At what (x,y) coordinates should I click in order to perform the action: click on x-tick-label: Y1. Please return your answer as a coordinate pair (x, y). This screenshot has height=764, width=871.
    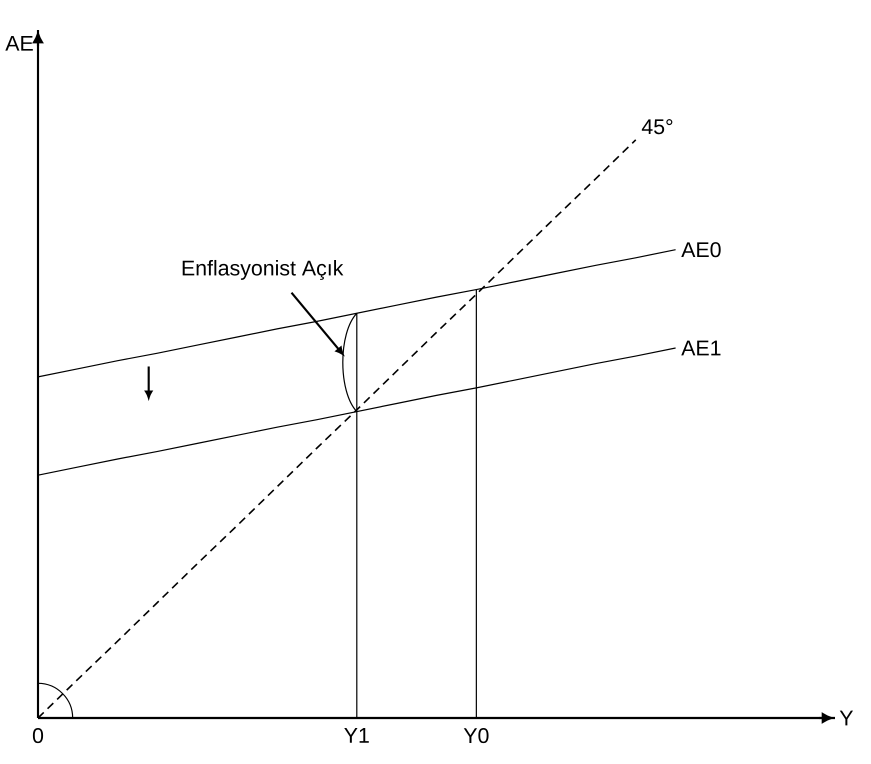
    Looking at the image, I should click on (356, 735).